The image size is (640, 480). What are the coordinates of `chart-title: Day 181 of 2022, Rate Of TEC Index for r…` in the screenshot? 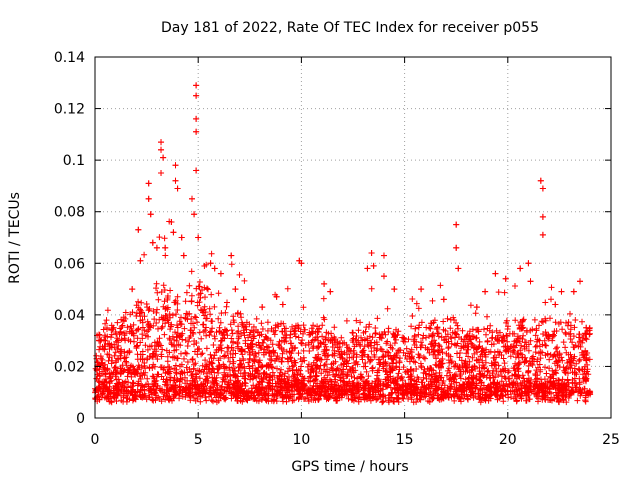 It's located at (350, 28).